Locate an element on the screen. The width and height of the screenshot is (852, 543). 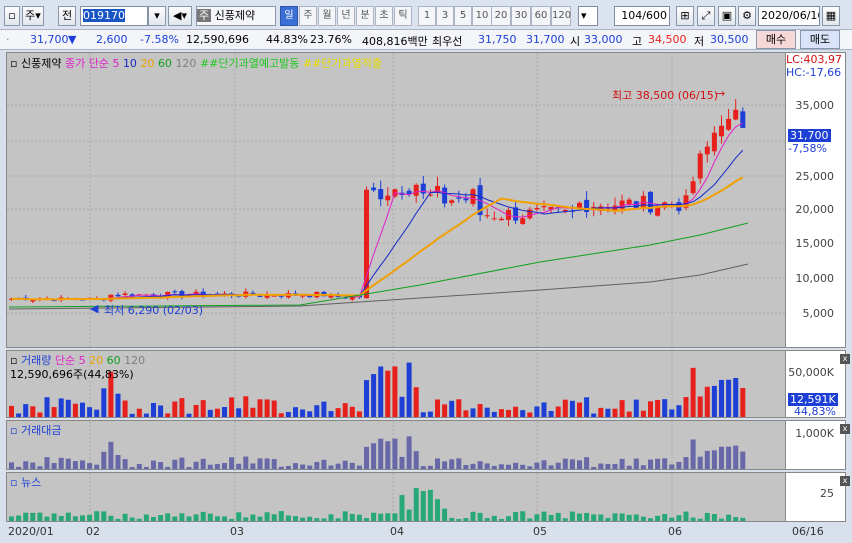
minute-tab-3: 3 is located at coordinates (445, 16).